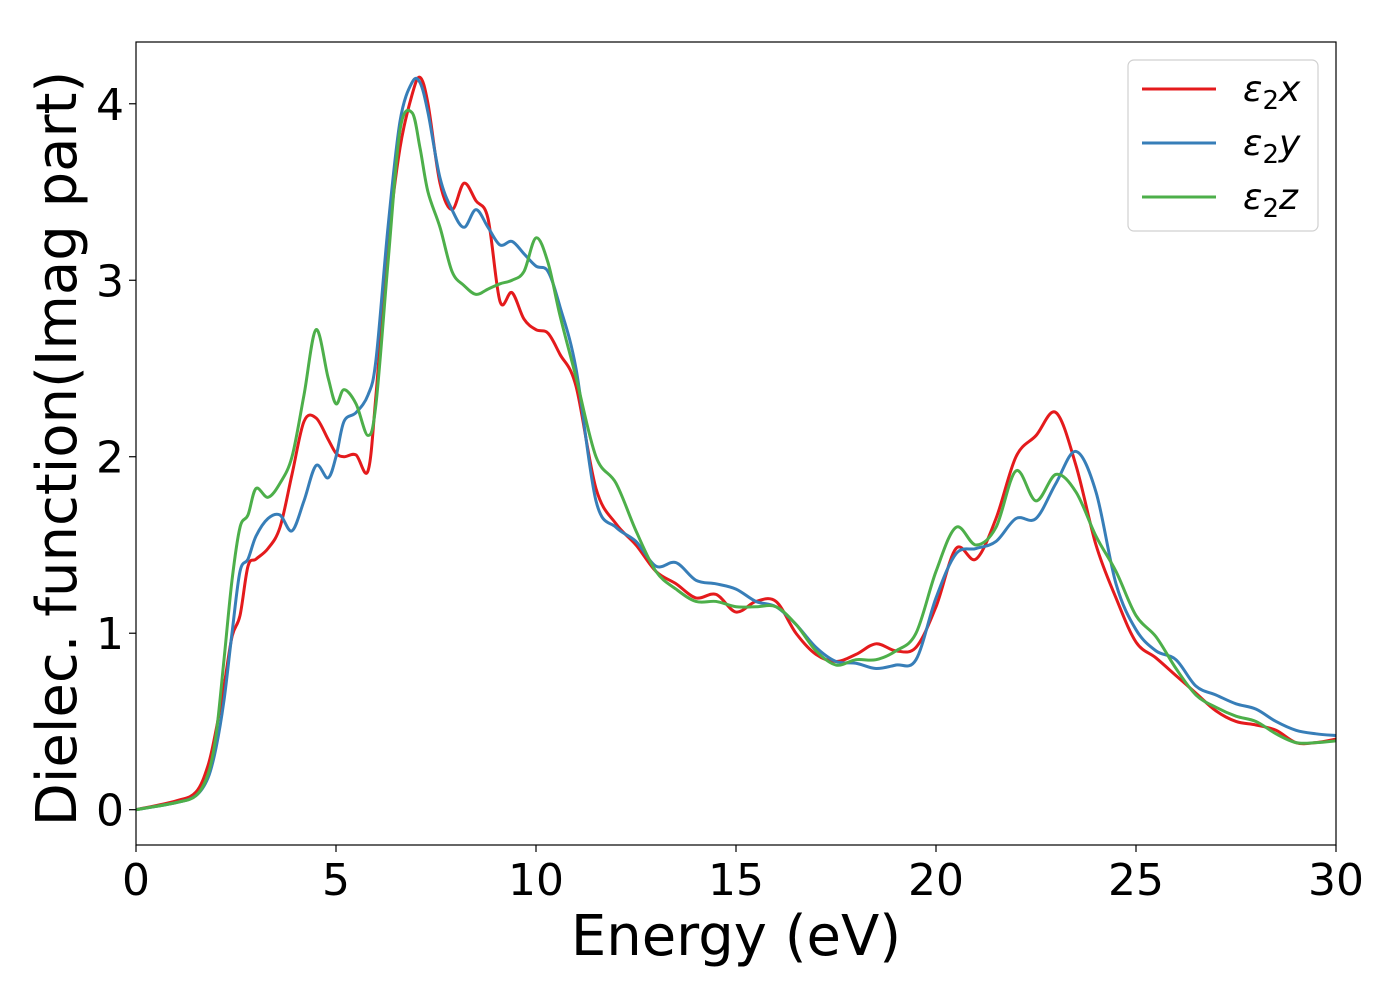 The height and width of the screenshot is (1000, 1400). I want to click on legend-label-z: ε2z, so click(1271, 200).